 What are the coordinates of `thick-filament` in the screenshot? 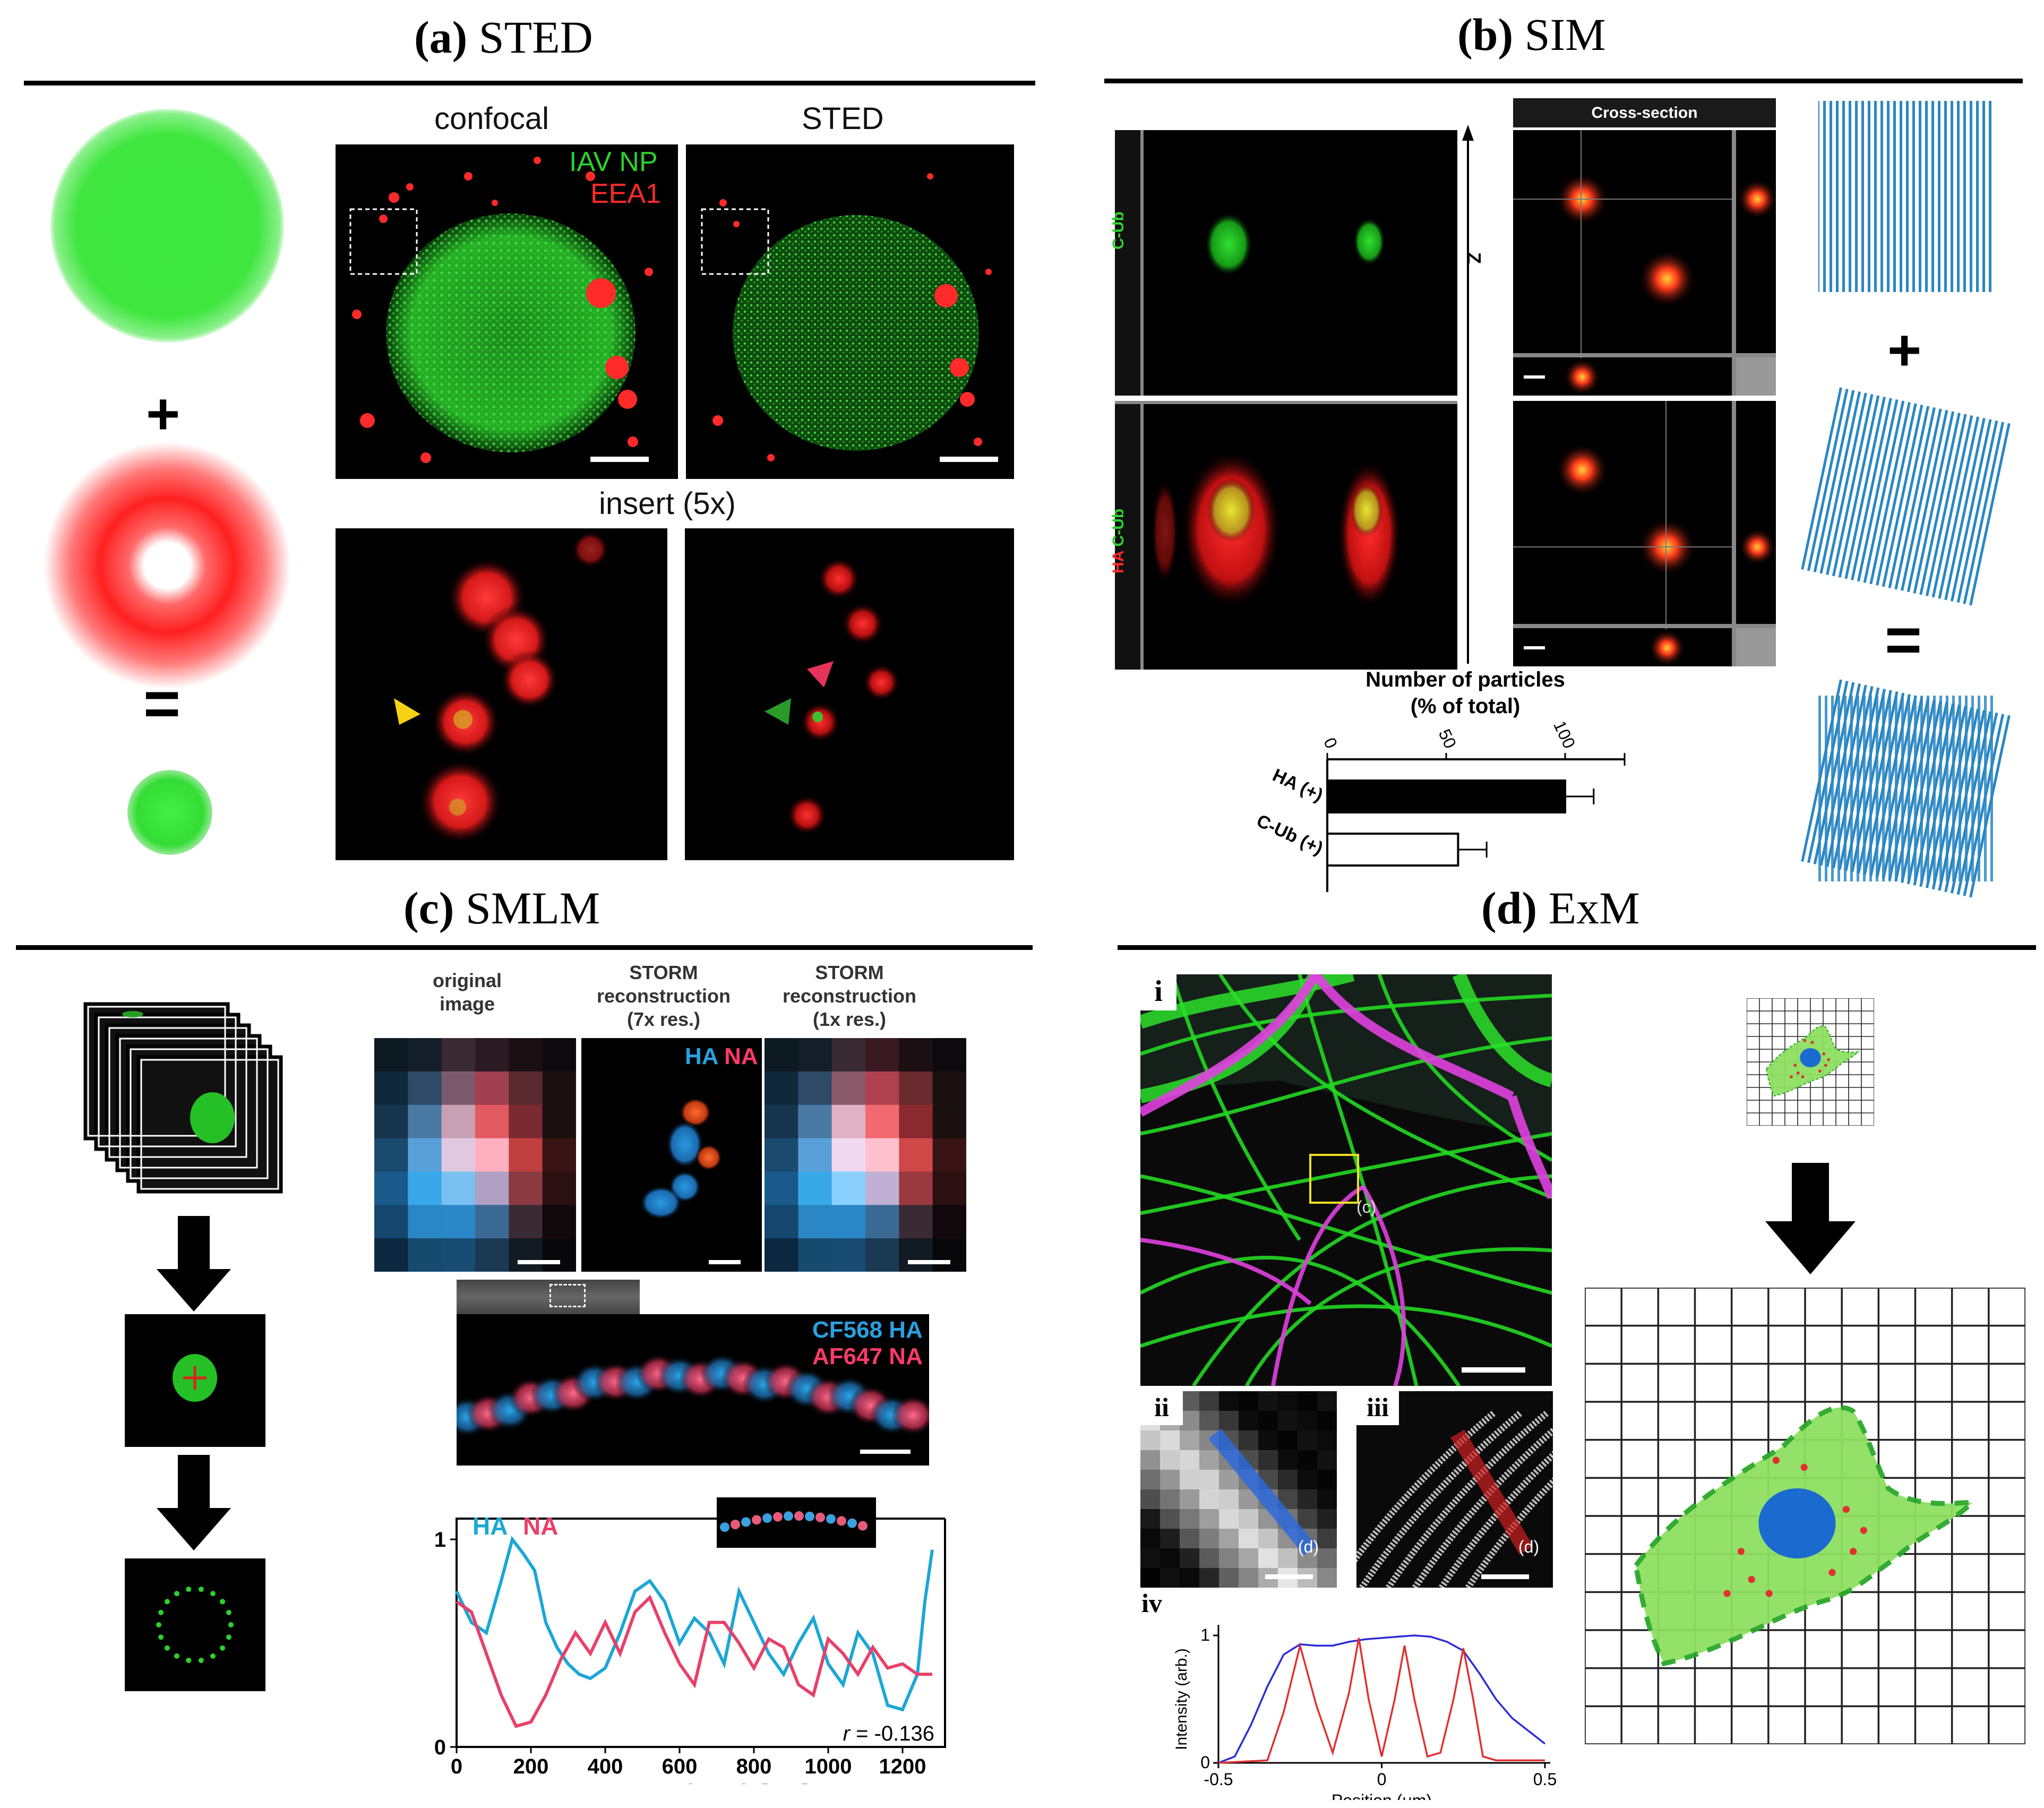 It's located at (1502, 1030).